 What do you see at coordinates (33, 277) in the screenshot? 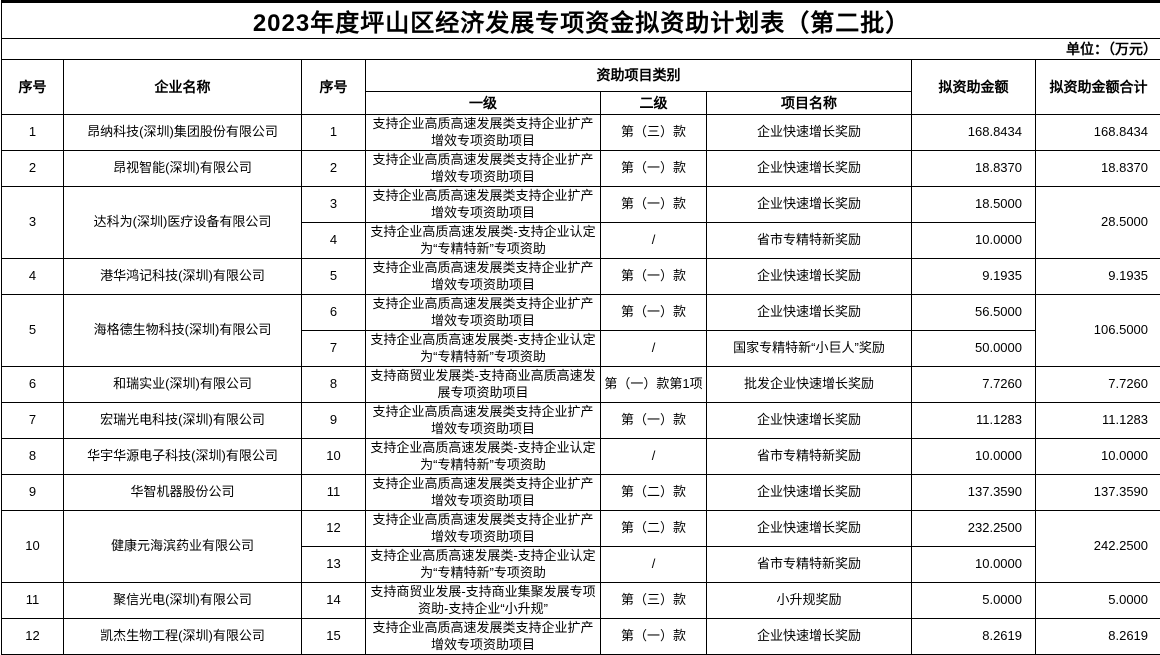
I see `cell-company-seq: 4` at bounding box center [33, 277].